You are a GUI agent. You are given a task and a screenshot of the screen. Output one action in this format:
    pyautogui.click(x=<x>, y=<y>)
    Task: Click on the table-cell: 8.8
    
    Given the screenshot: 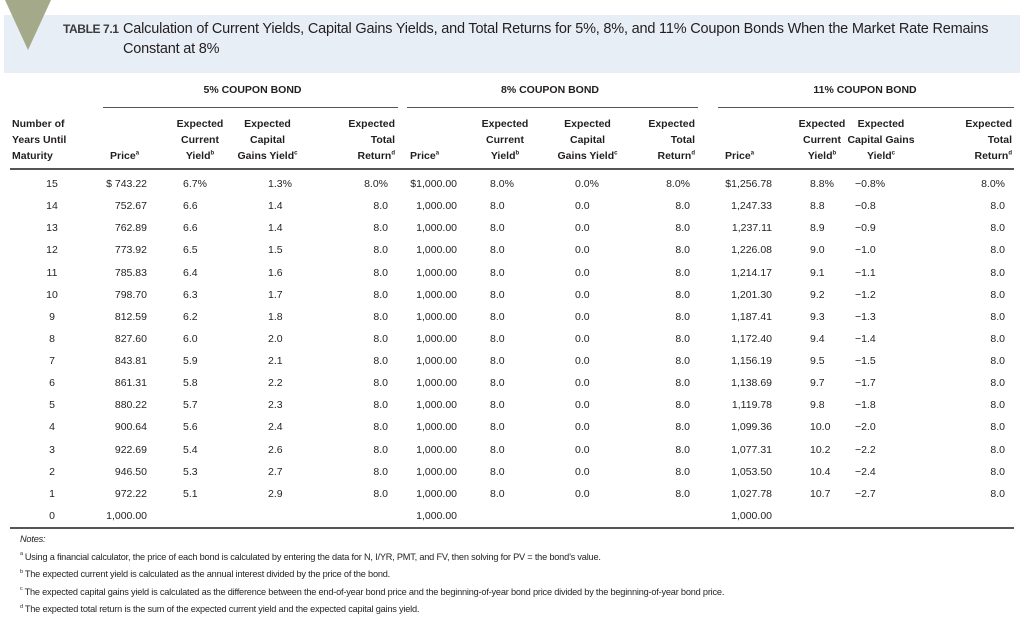 What is the action you would take?
    pyautogui.click(x=817, y=206)
    